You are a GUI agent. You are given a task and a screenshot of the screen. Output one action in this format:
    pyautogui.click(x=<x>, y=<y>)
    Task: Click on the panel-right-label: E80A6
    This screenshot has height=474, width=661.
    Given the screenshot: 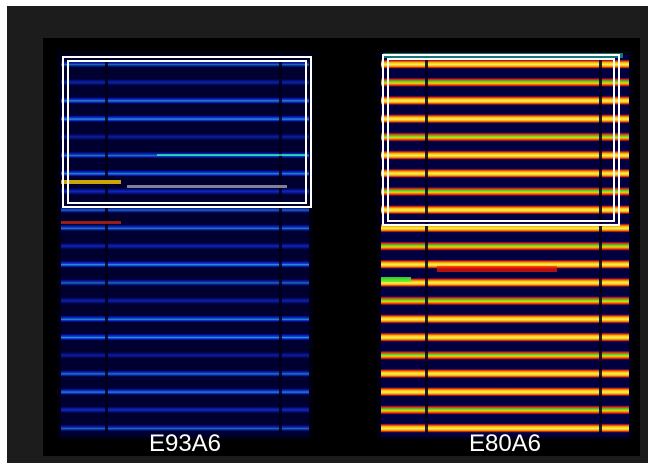 What is the action you would take?
    pyautogui.click(x=505, y=443)
    